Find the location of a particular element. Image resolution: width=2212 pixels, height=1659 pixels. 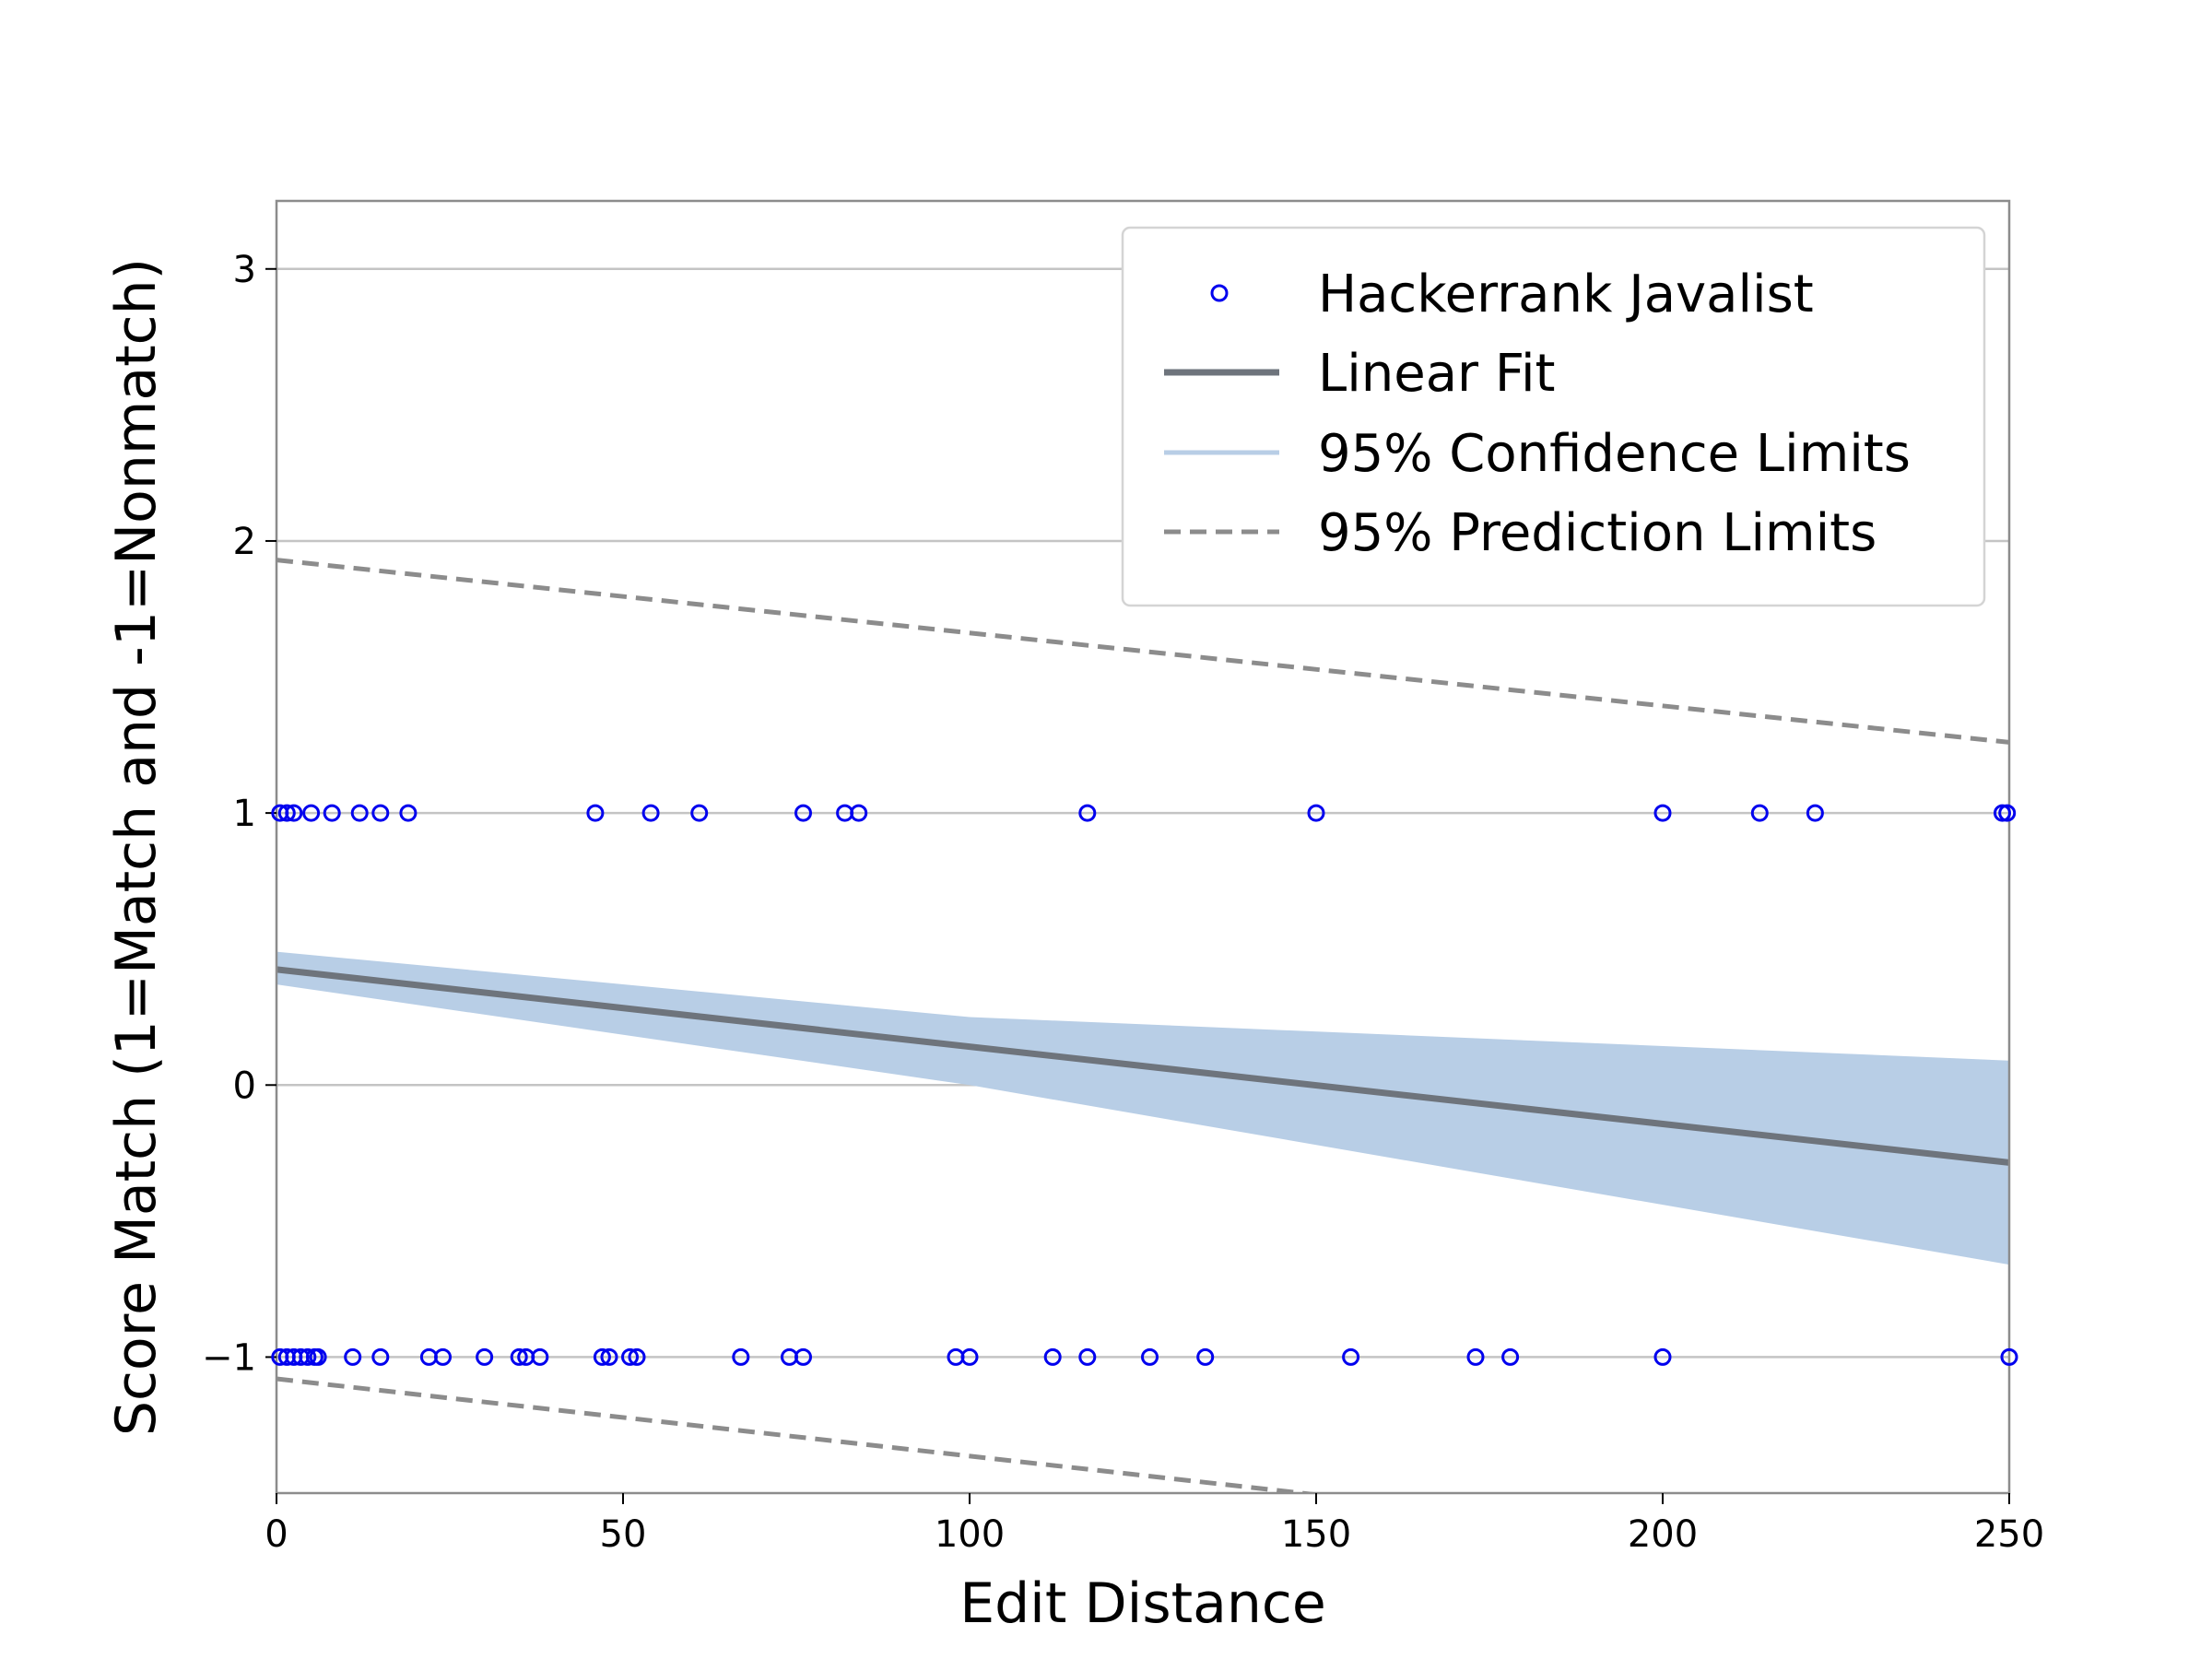

confidence-band is located at coordinates (1142, 1108).